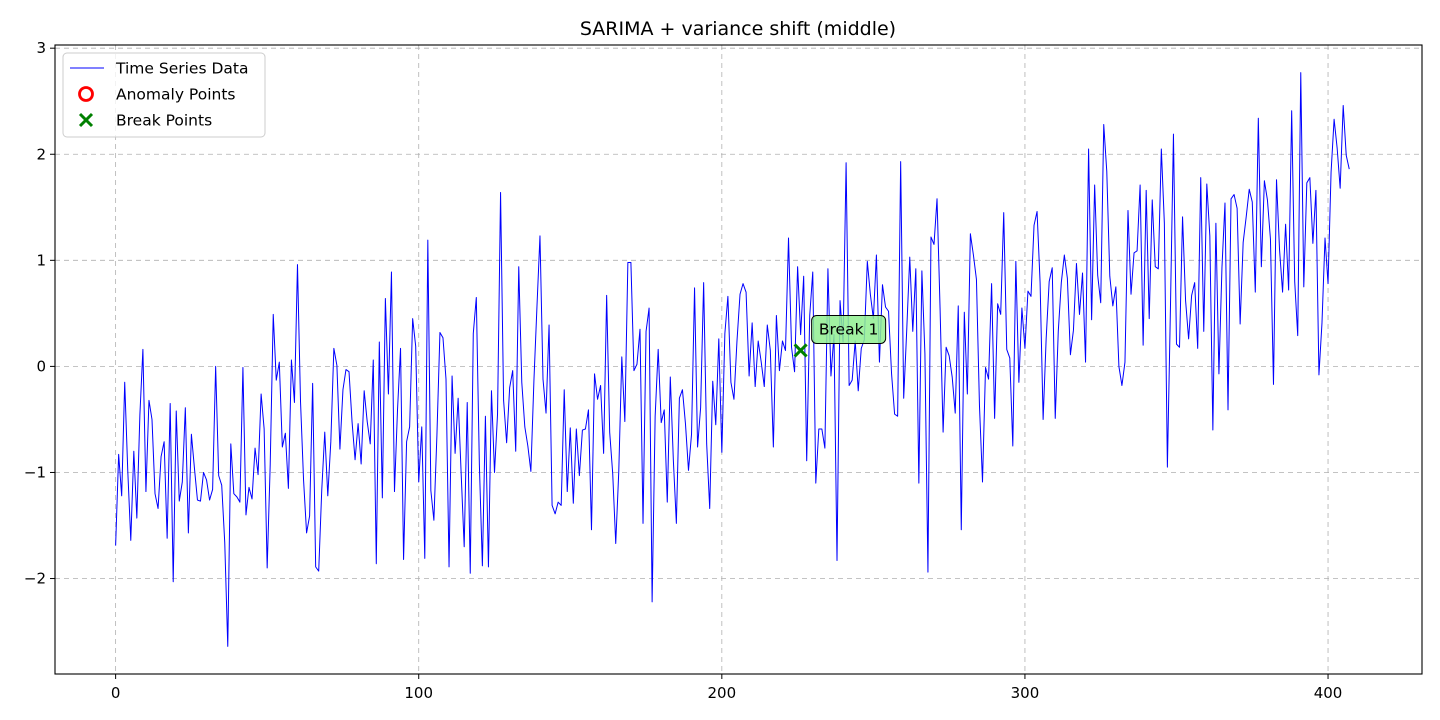 The width and height of the screenshot is (1440, 720). I want to click on y-tick-label: 2, so click(41, 154).